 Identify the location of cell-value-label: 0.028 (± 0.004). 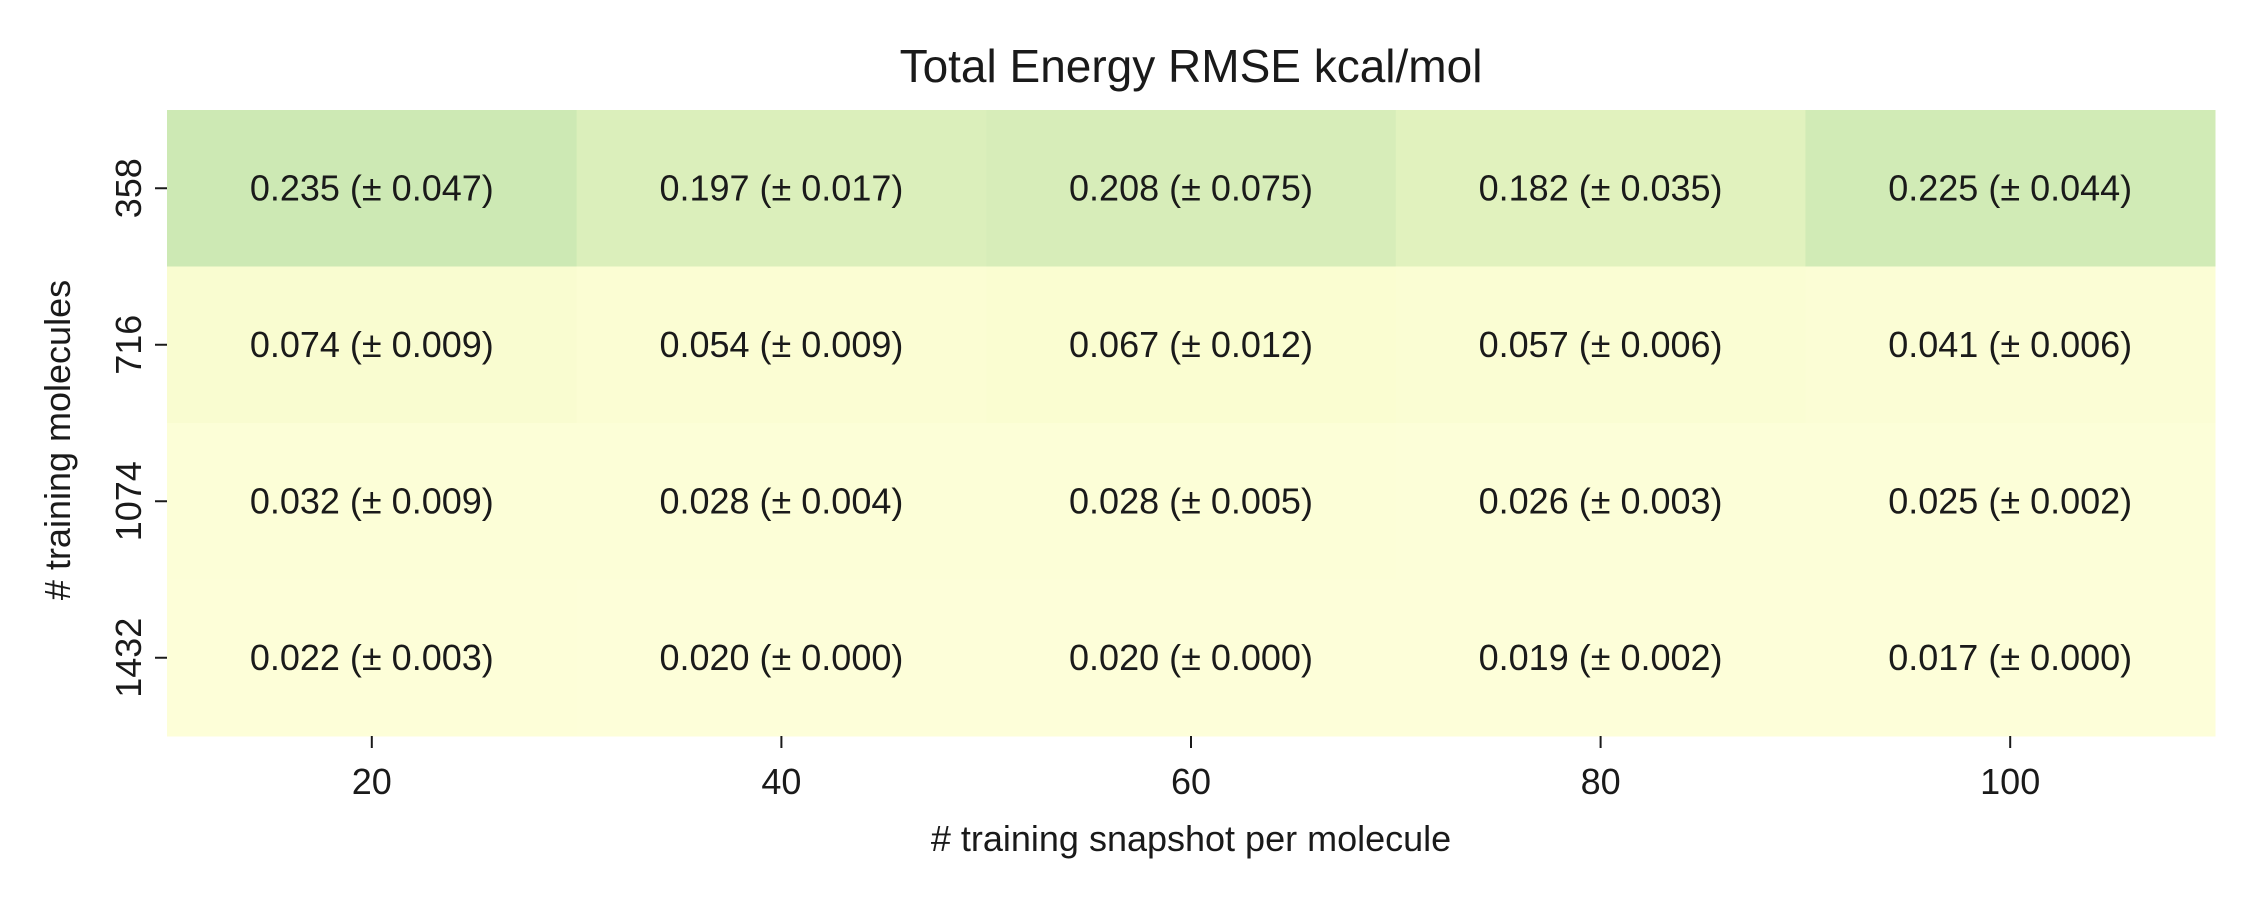
(781, 500).